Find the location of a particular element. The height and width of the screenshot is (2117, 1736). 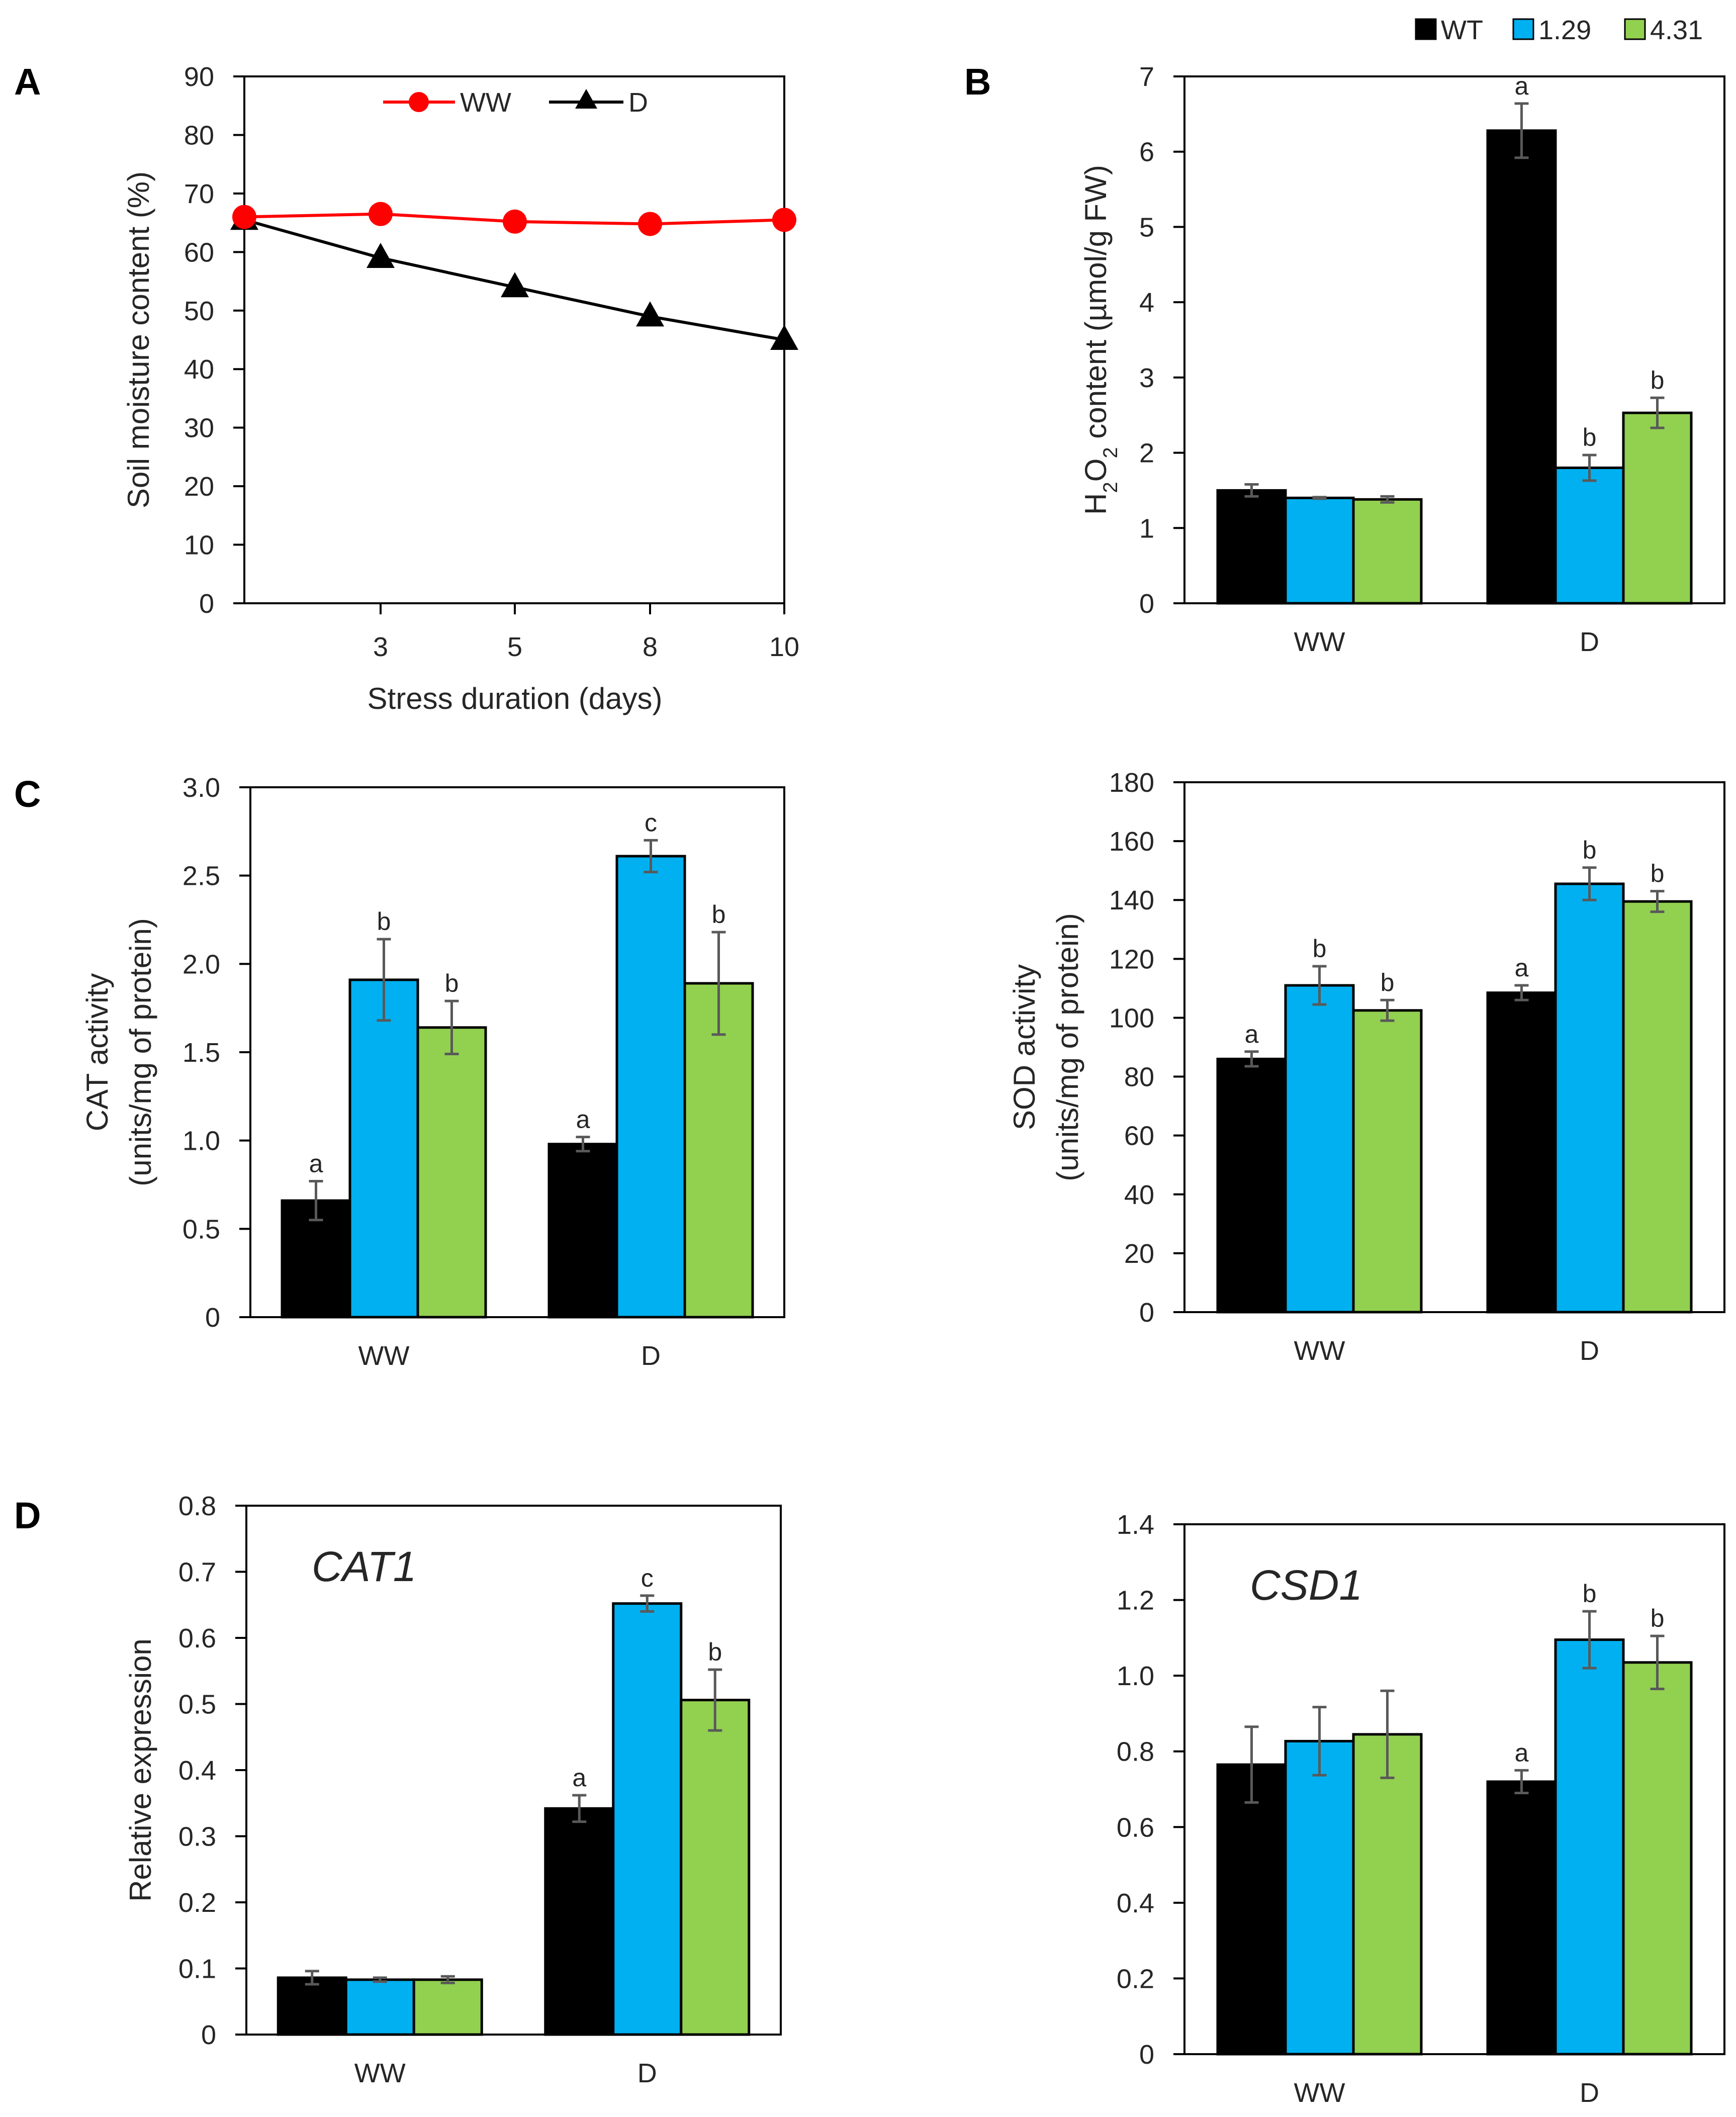

y-tick-label: 2 is located at coordinates (1147, 453).